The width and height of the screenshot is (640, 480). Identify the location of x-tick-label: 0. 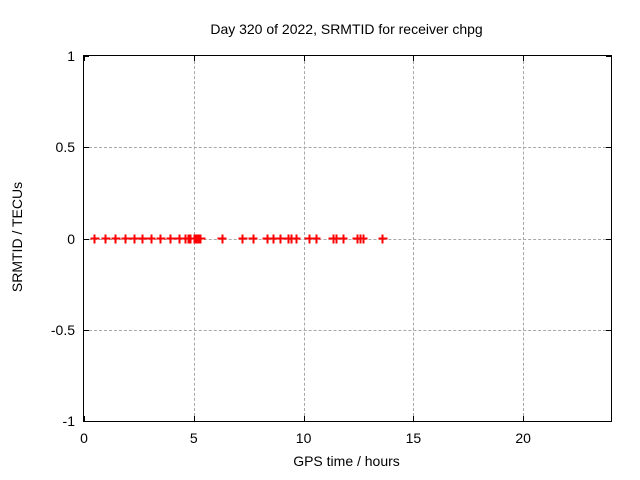
(84, 438).